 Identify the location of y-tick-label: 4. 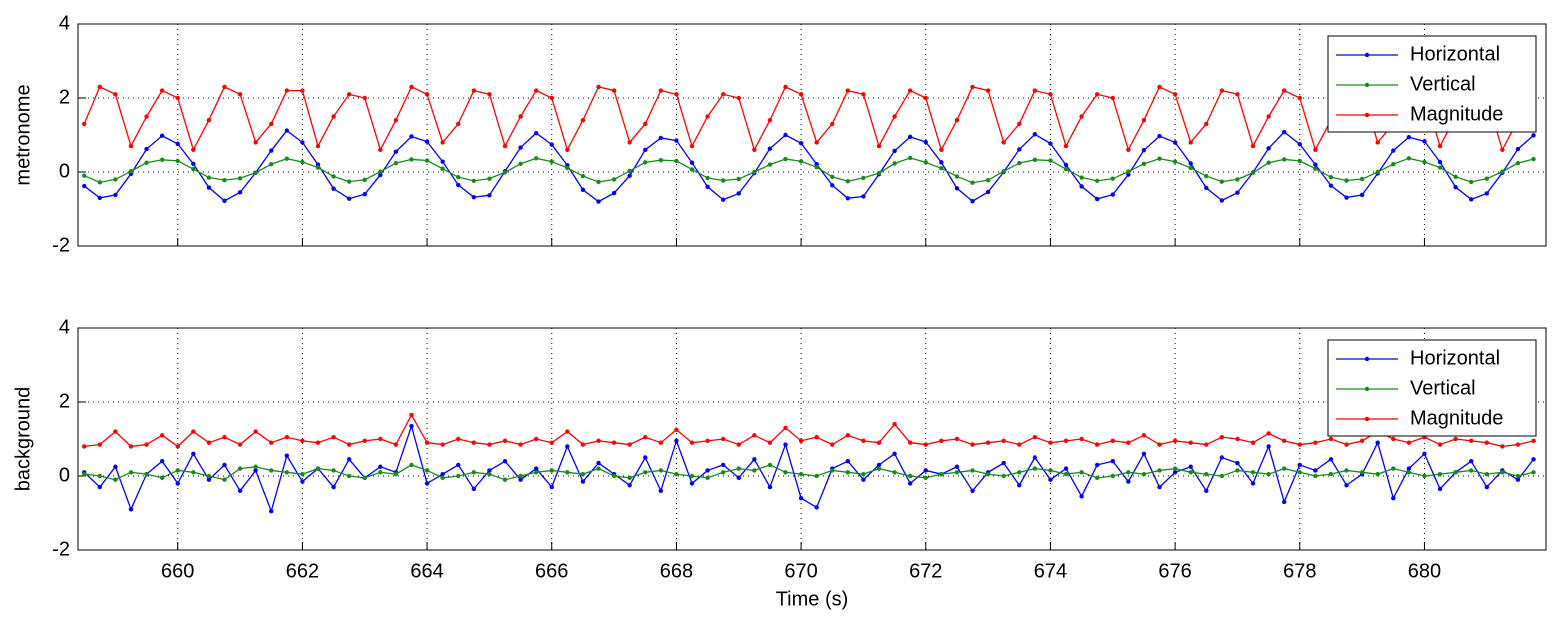
(64, 327).